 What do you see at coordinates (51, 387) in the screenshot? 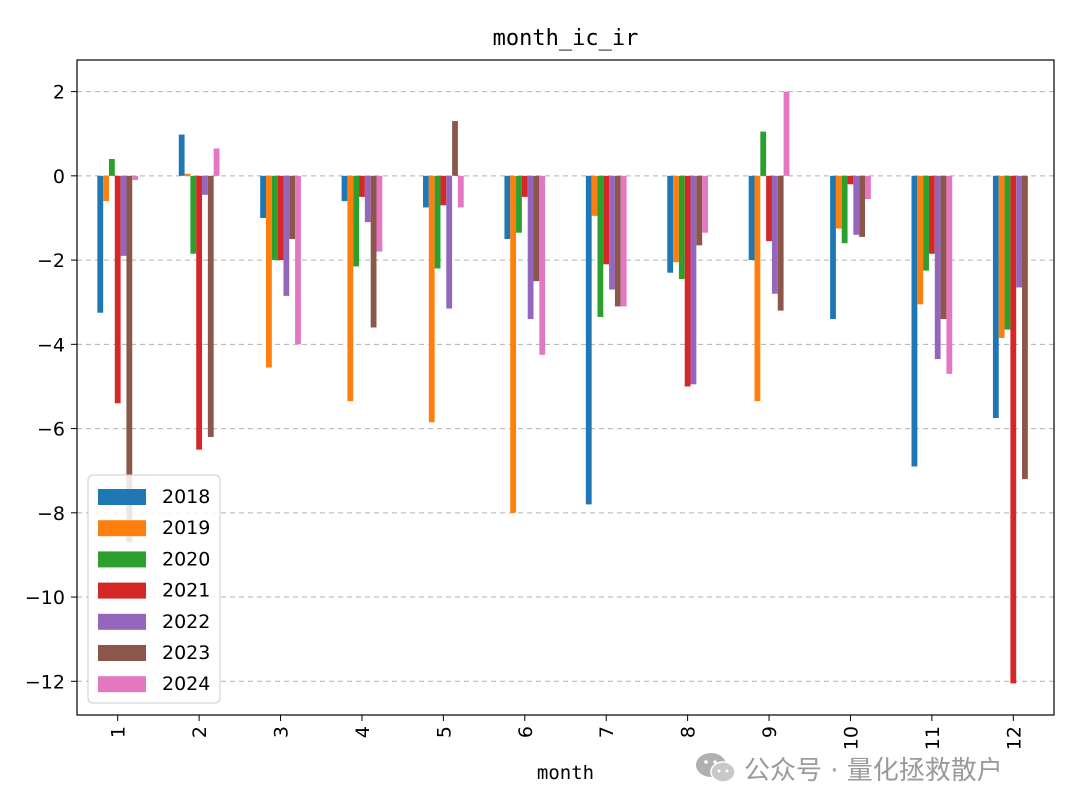
I see `y-axis: 2 0 −2 −4 −6 −8 −10 −12` at bounding box center [51, 387].